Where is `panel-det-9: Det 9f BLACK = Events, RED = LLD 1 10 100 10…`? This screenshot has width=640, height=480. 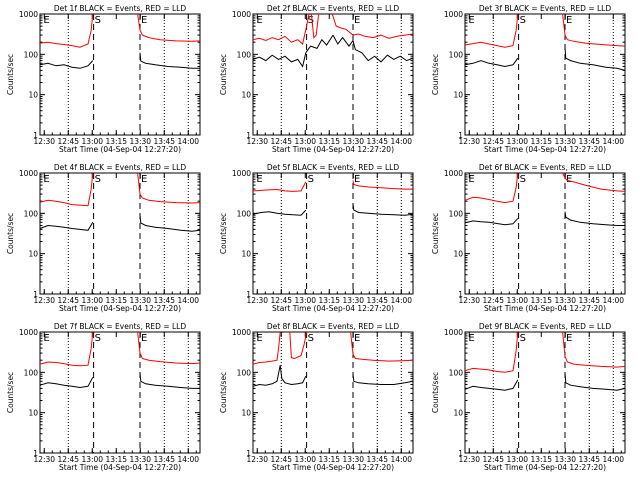 panel-det-9: Det 9f BLACK = Events, RED = LLD 1 10 100 10… is located at coordinates (528, 397).